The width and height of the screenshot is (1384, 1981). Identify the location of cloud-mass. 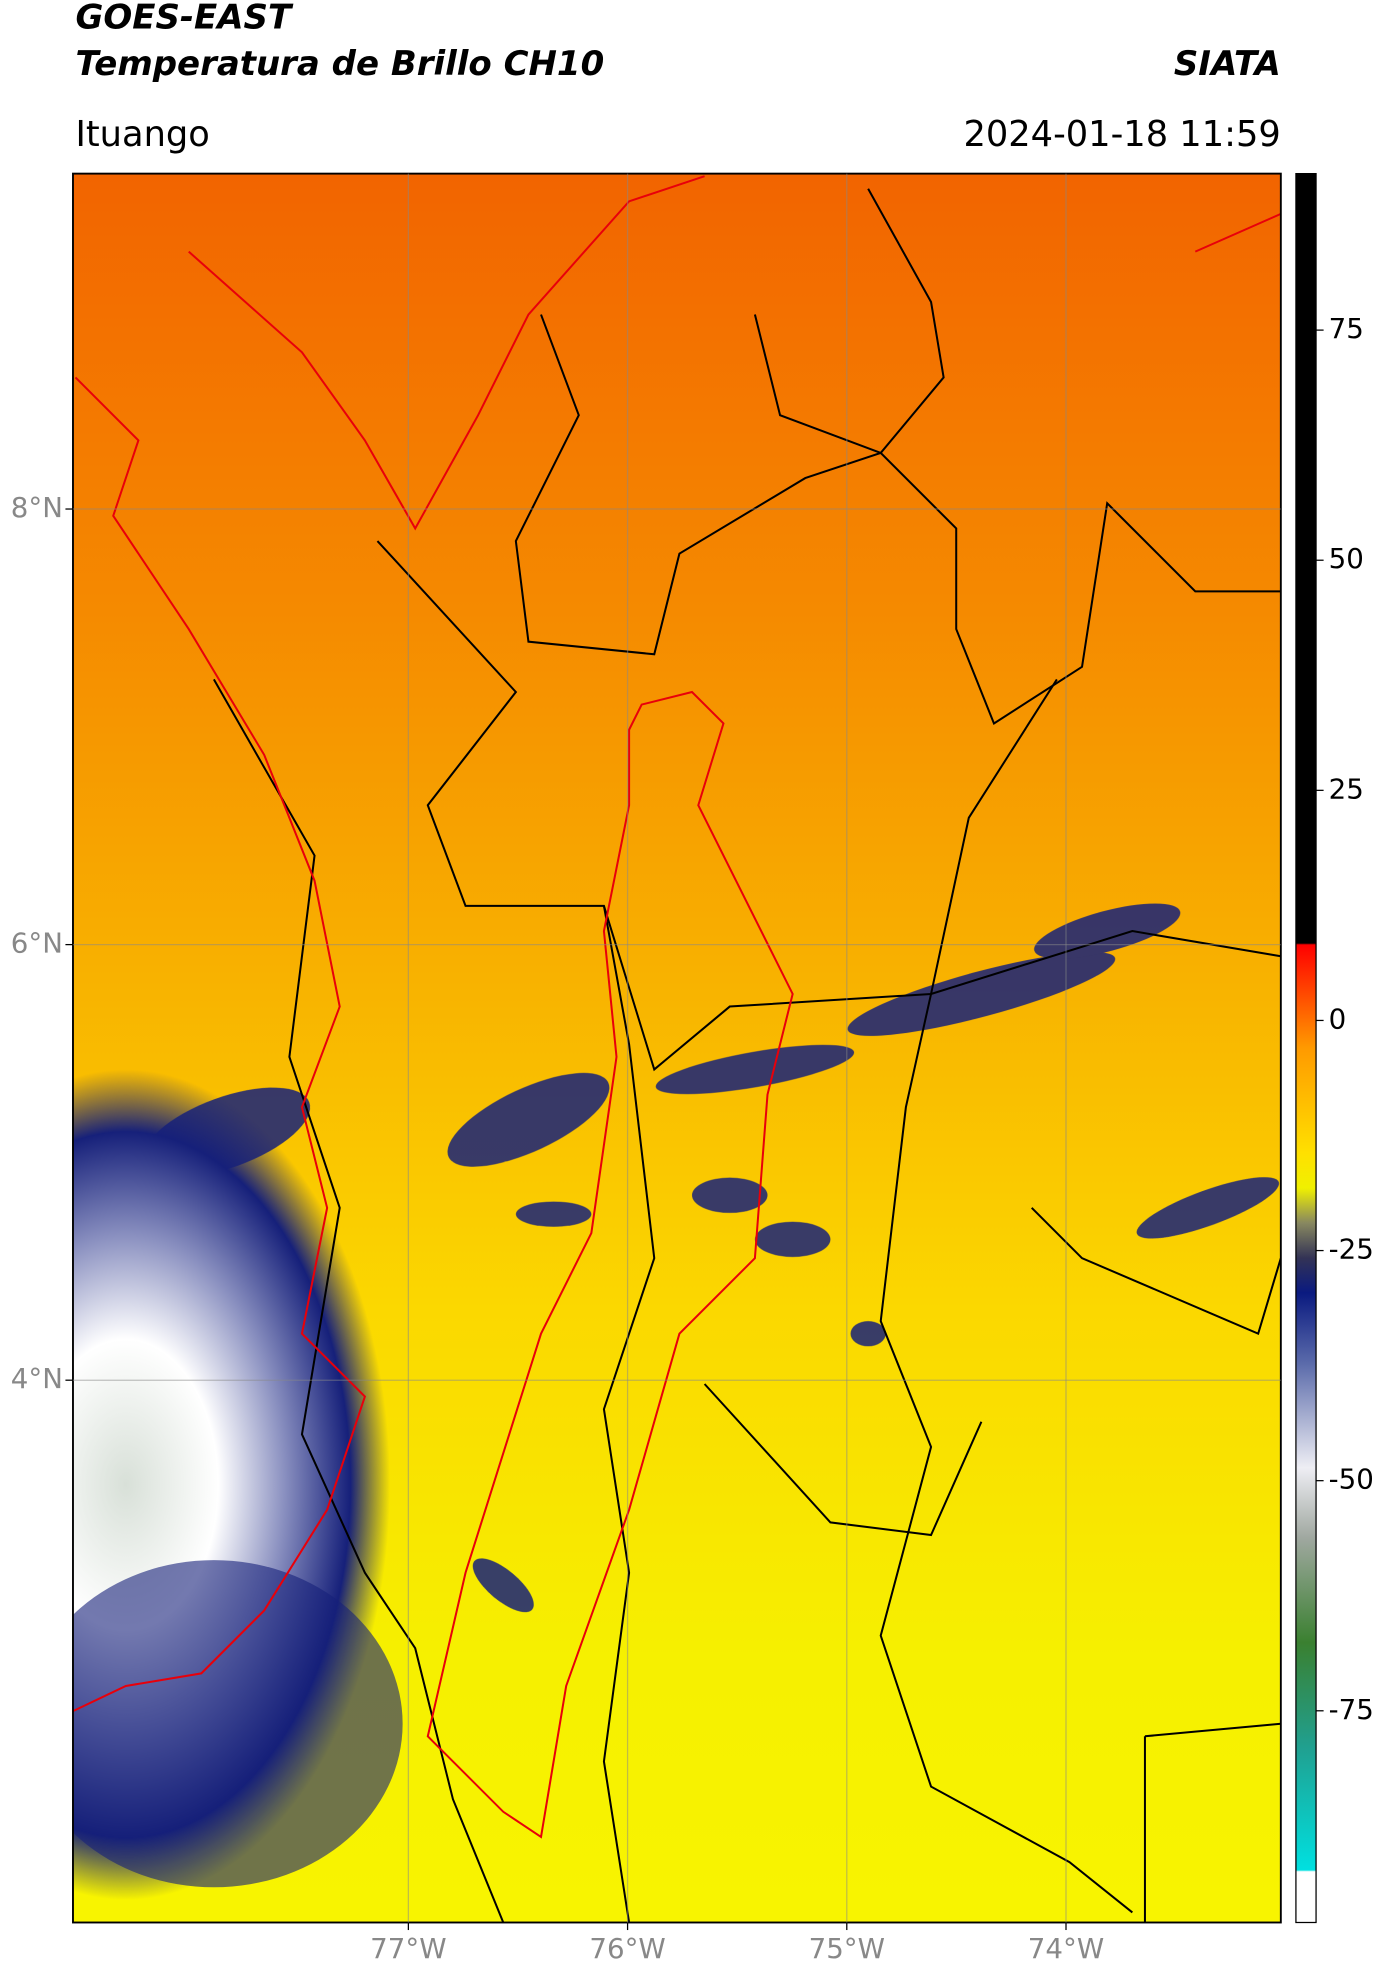
(237, 1724).